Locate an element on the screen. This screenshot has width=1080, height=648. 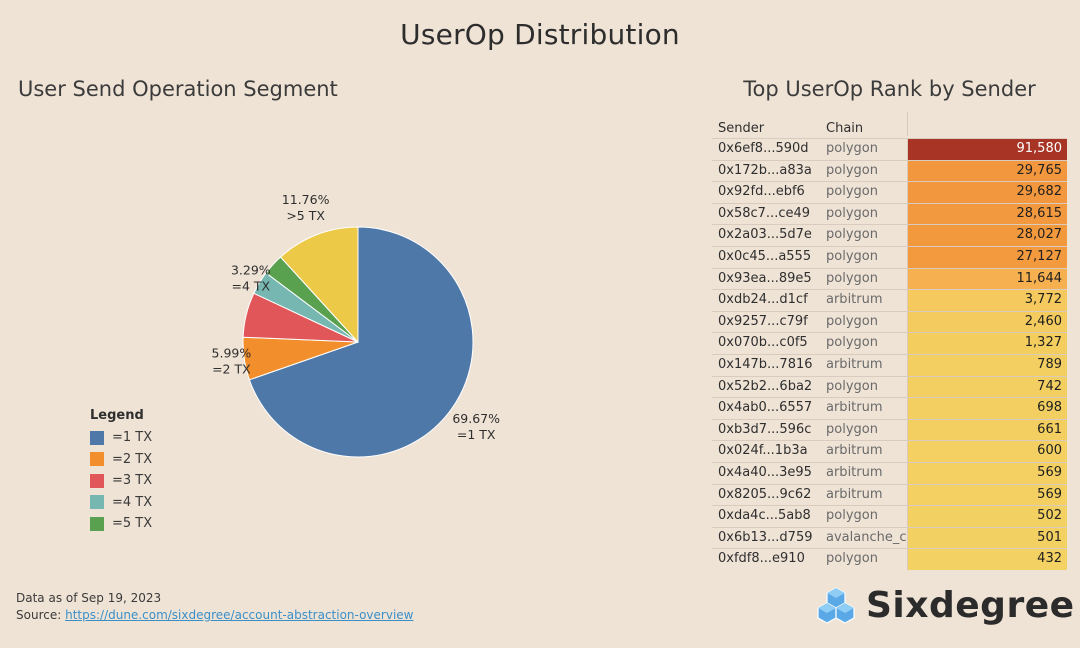
data-date-line: Data as of Sep 19, 2023 is located at coordinates (214, 598).